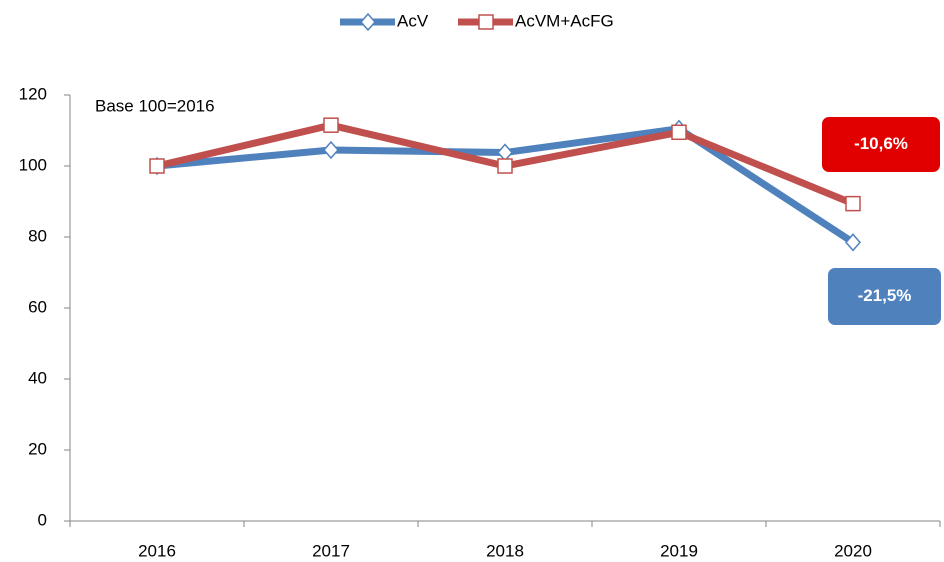 This screenshot has height=562, width=944. What do you see at coordinates (331, 550) in the screenshot?
I see `x-tick-label: 2017` at bounding box center [331, 550].